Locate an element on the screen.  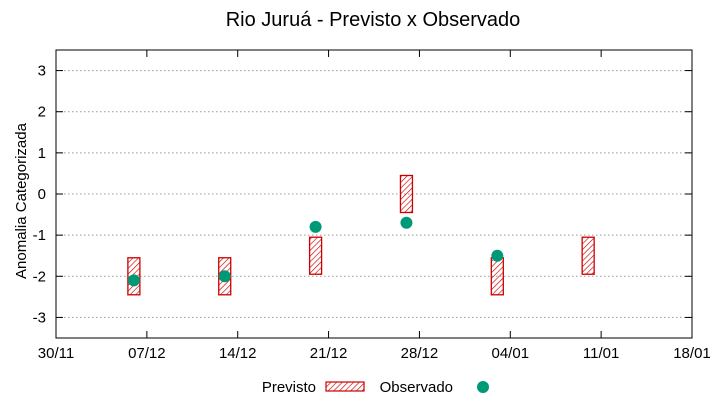
y-tick-label: -3 is located at coordinates (39, 317).